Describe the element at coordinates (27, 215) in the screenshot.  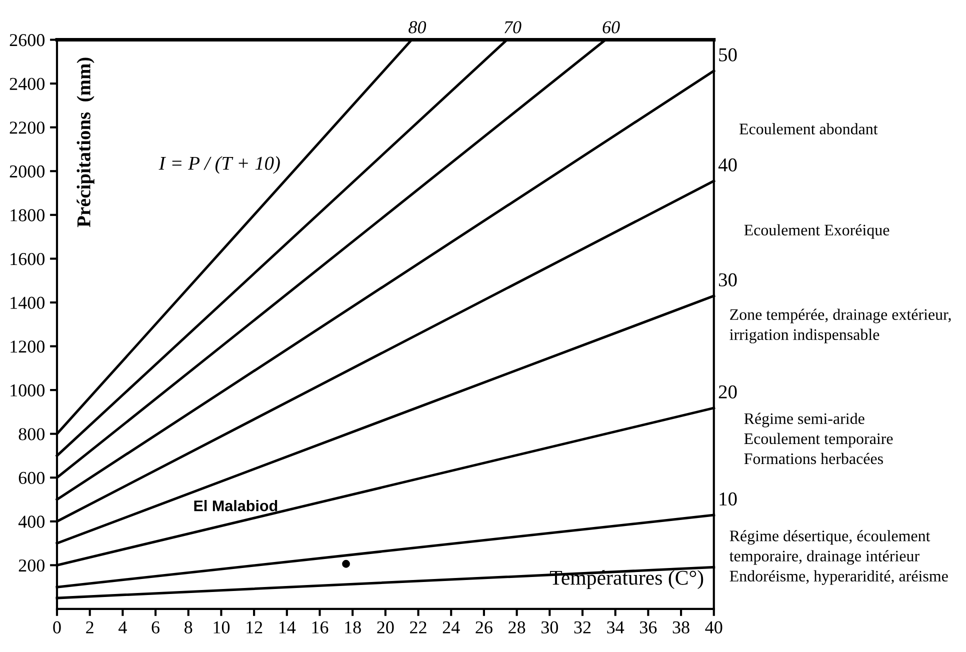
I see `y-tick-label: 1800` at that location.